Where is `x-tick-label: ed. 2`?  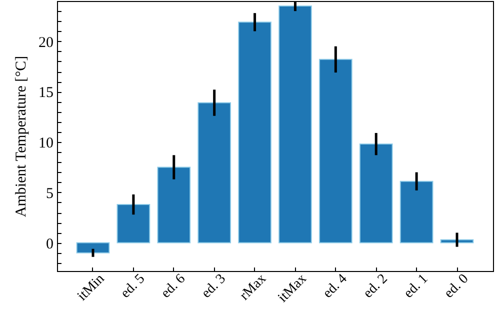
x-tick-label: ed. 2 is located at coordinates (375, 287).